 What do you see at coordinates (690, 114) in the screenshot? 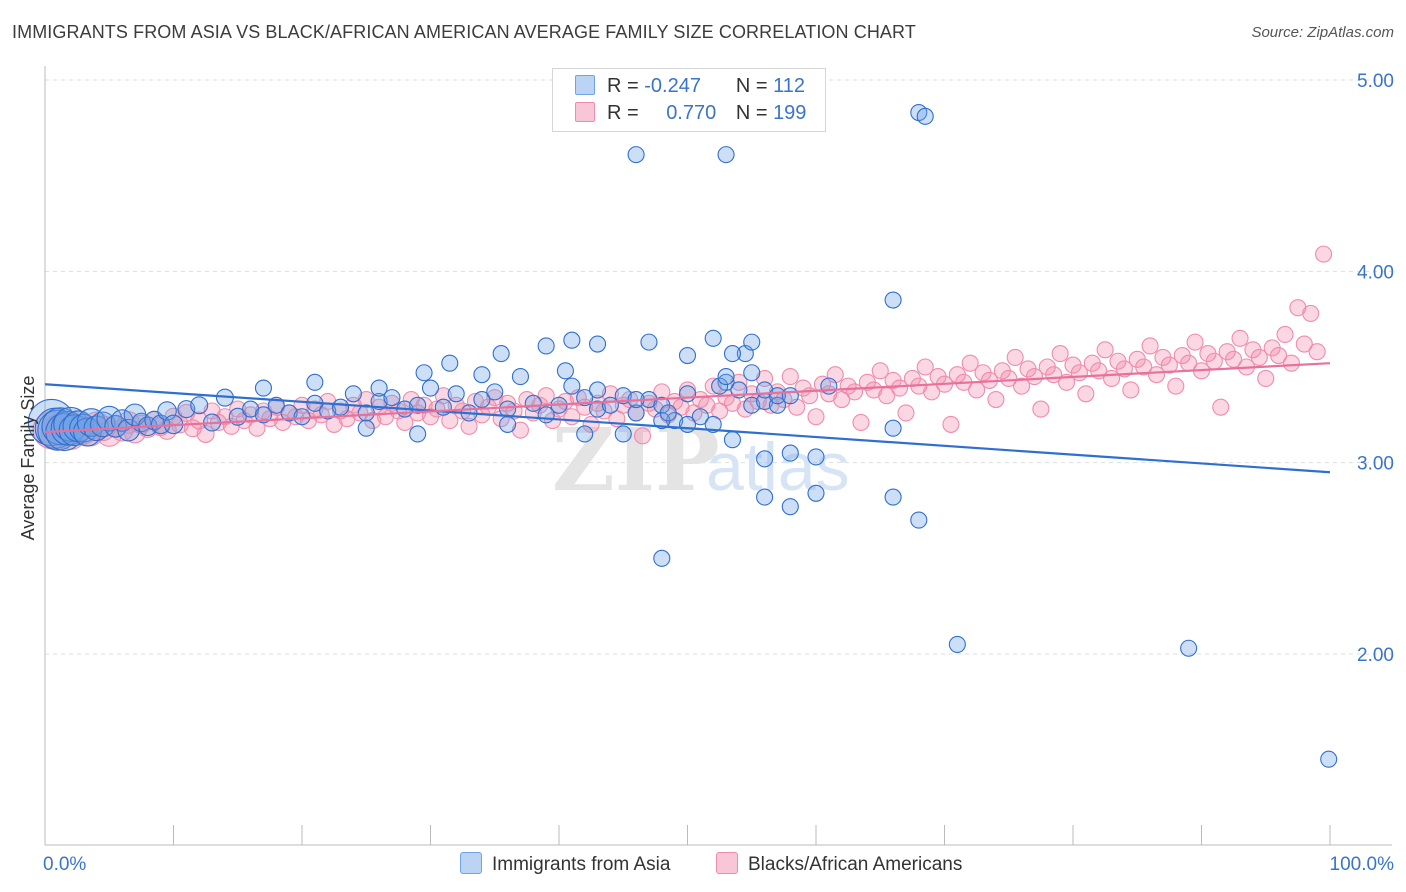
I see `legend-row-black: R = 0.770 N = 199` at bounding box center [690, 114].